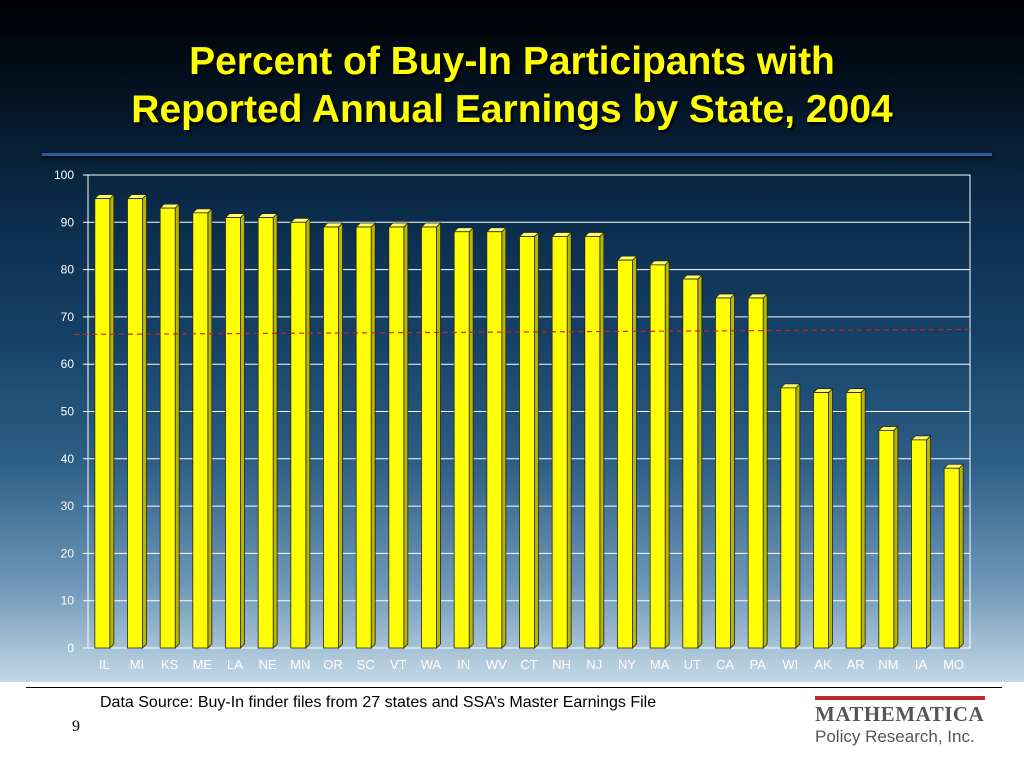 The height and width of the screenshot is (768, 1024). I want to click on x-tick-label: IA, so click(921, 664).